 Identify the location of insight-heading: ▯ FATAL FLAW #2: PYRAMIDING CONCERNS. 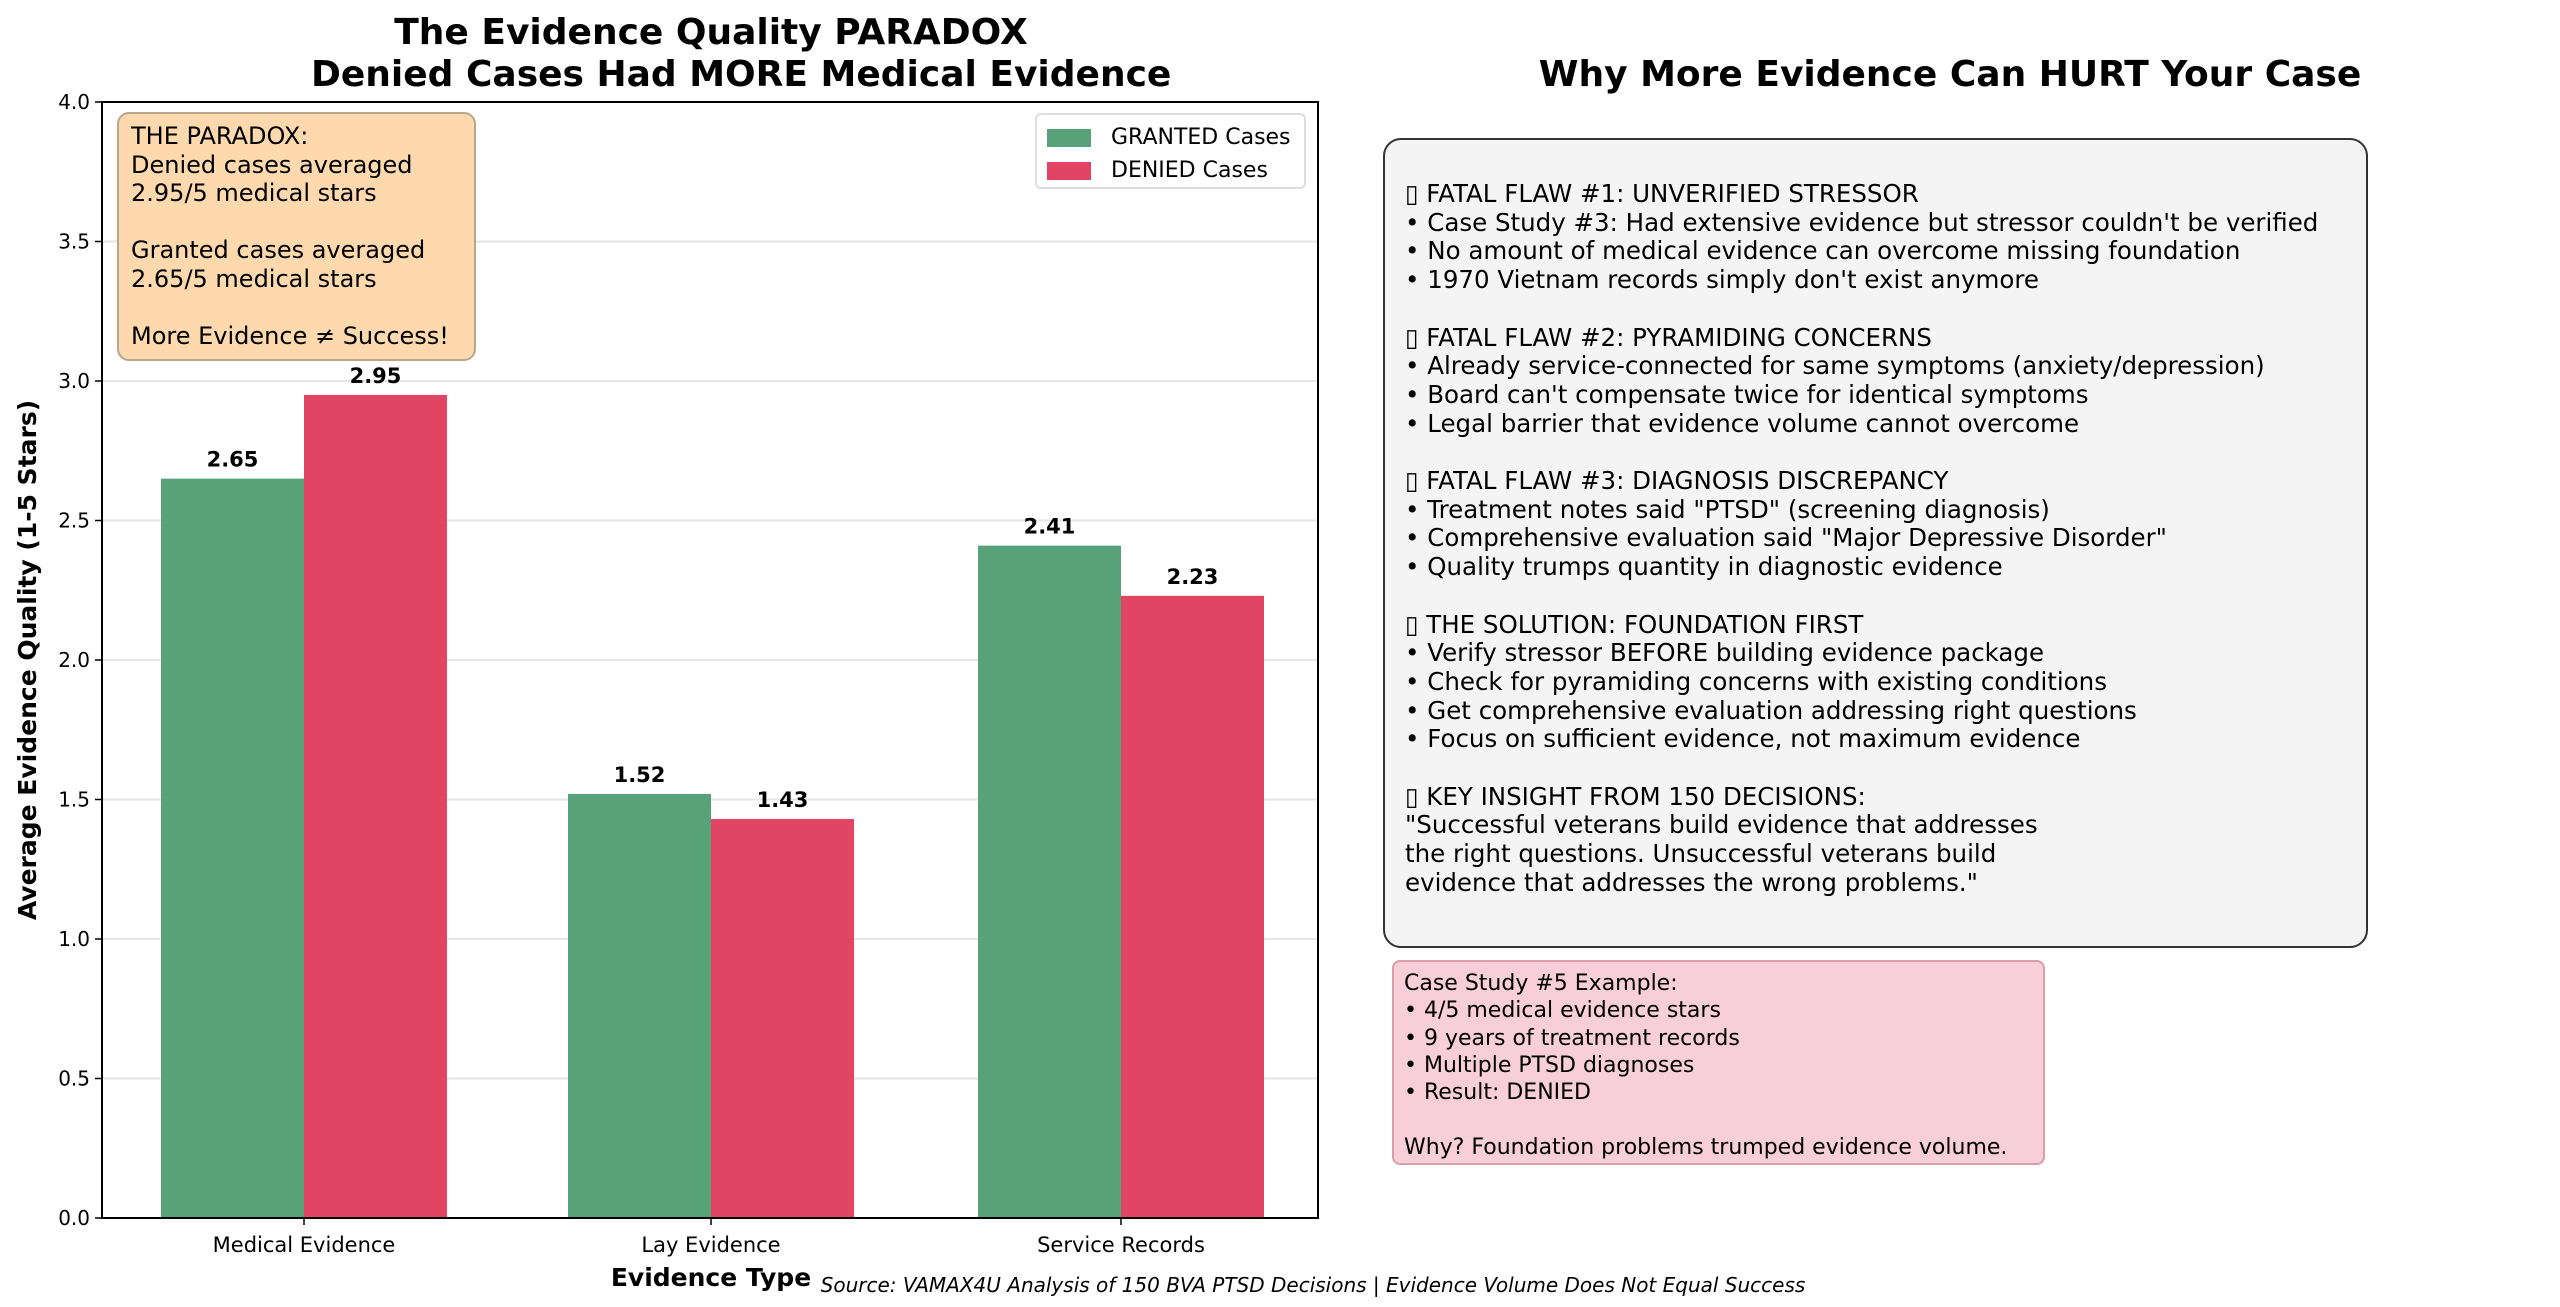
(1668, 337).